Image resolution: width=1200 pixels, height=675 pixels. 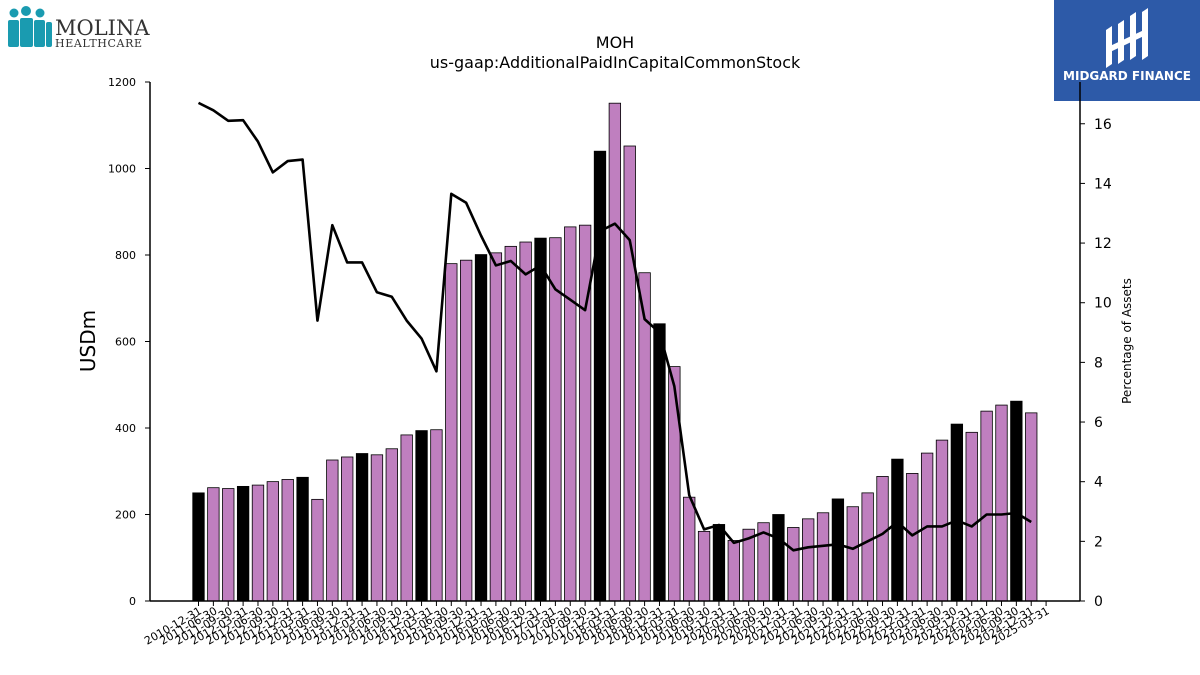 What do you see at coordinates (125, 428) in the screenshot?
I see `y-tick-label: 400` at bounding box center [125, 428].